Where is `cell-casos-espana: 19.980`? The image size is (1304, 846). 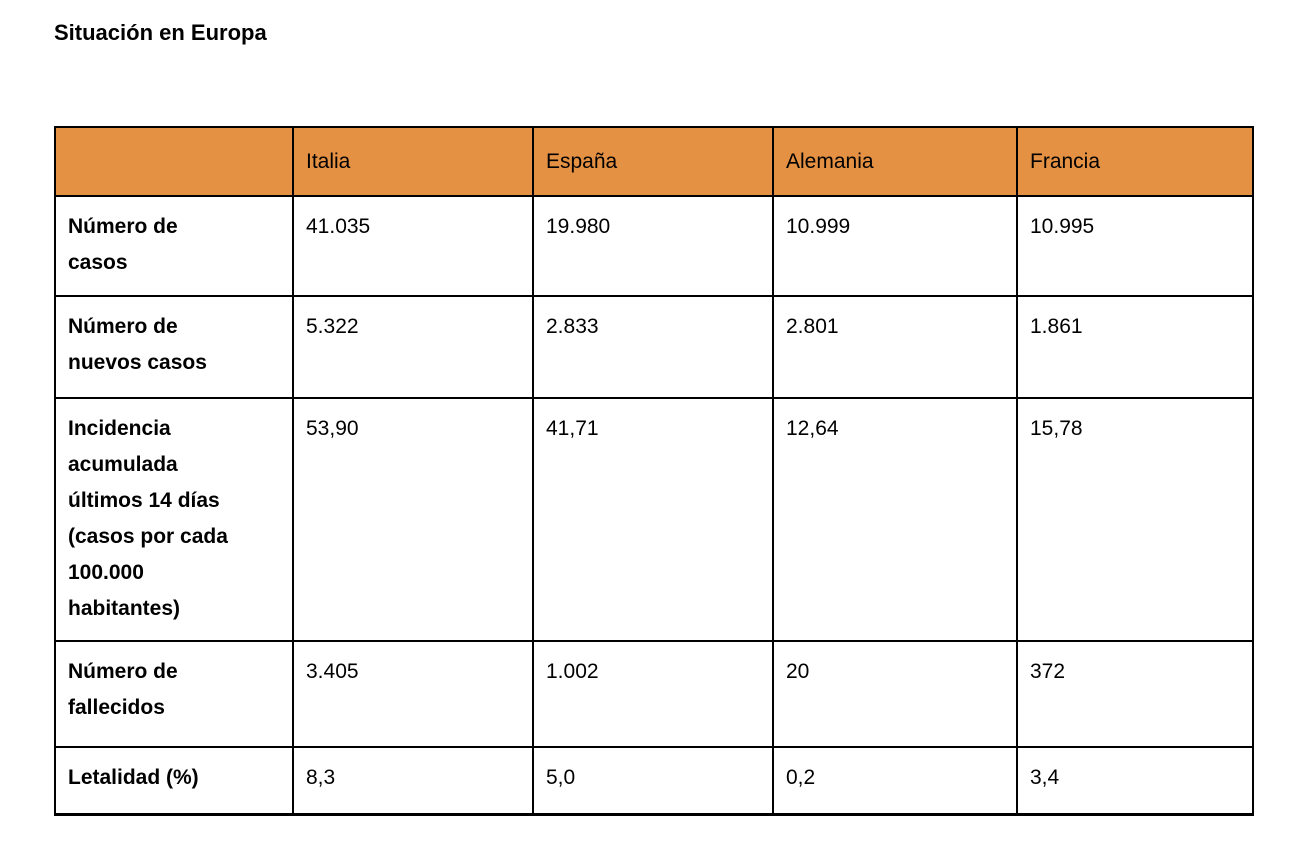 cell-casos-espana: 19.980 is located at coordinates (653, 246).